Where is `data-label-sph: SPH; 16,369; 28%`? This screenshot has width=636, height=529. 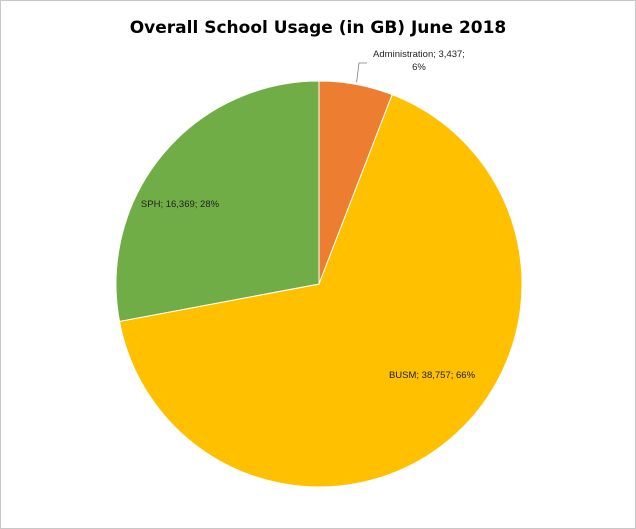
data-label-sph: SPH; 16,369; 28% is located at coordinates (180, 204).